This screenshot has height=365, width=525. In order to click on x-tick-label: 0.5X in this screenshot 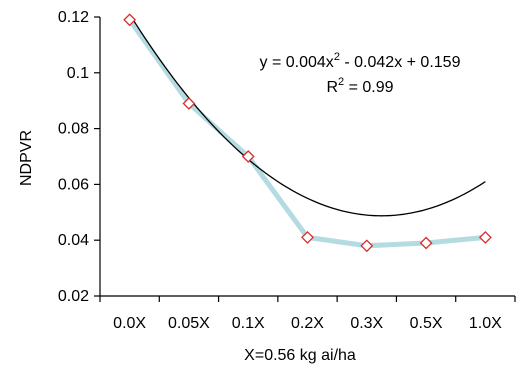, I will do `click(426, 323)`.